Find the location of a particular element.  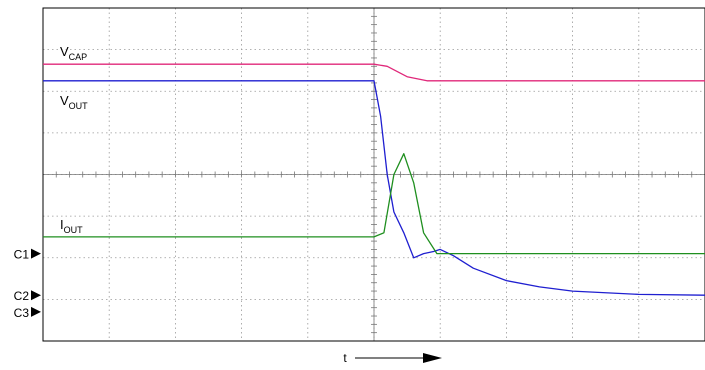

channel-markers: C1 C2 C3 is located at coordinates (27, 284).